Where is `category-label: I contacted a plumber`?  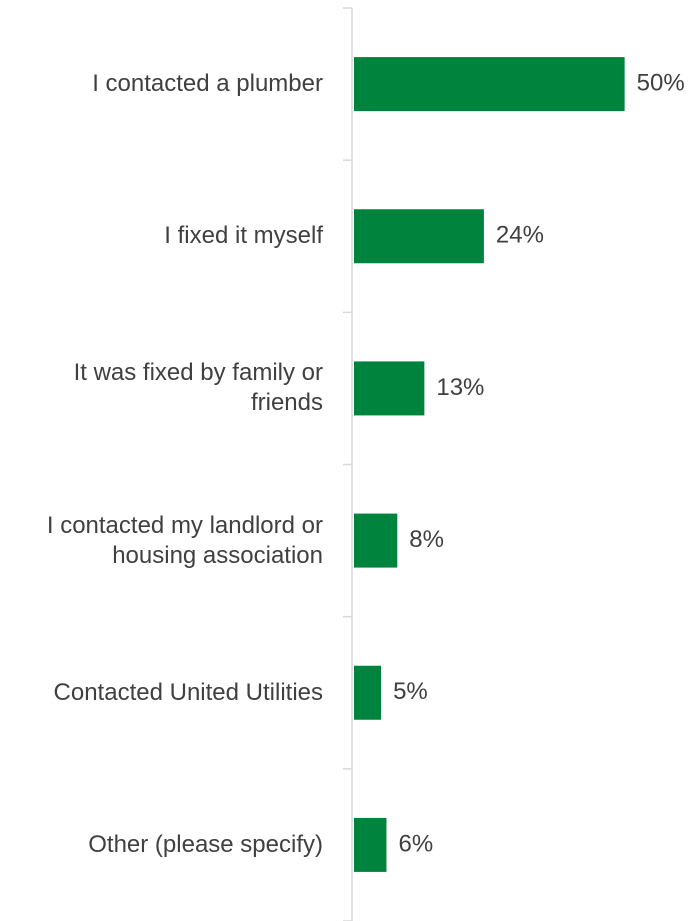 category-label: I contacted a plumber is located at coordinates (207, 84).